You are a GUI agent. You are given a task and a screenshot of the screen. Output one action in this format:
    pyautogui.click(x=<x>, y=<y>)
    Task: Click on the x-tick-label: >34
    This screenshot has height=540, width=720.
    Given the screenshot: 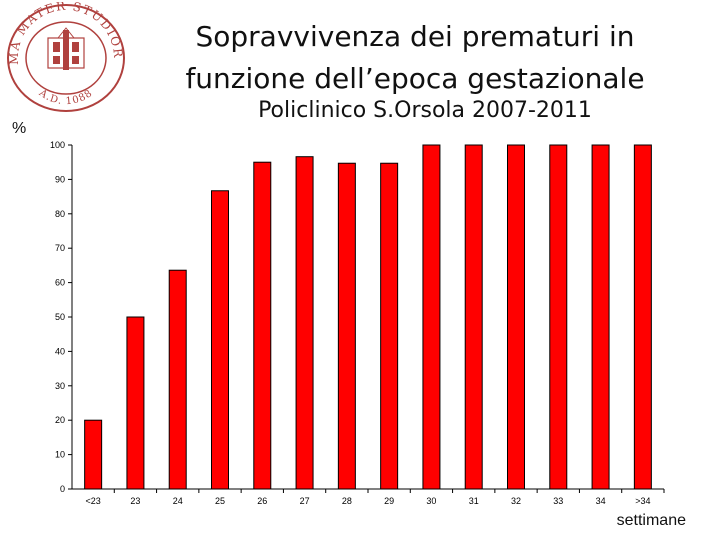 What is the action you would take?
    pyautogui.click(x=642, y=501)
    